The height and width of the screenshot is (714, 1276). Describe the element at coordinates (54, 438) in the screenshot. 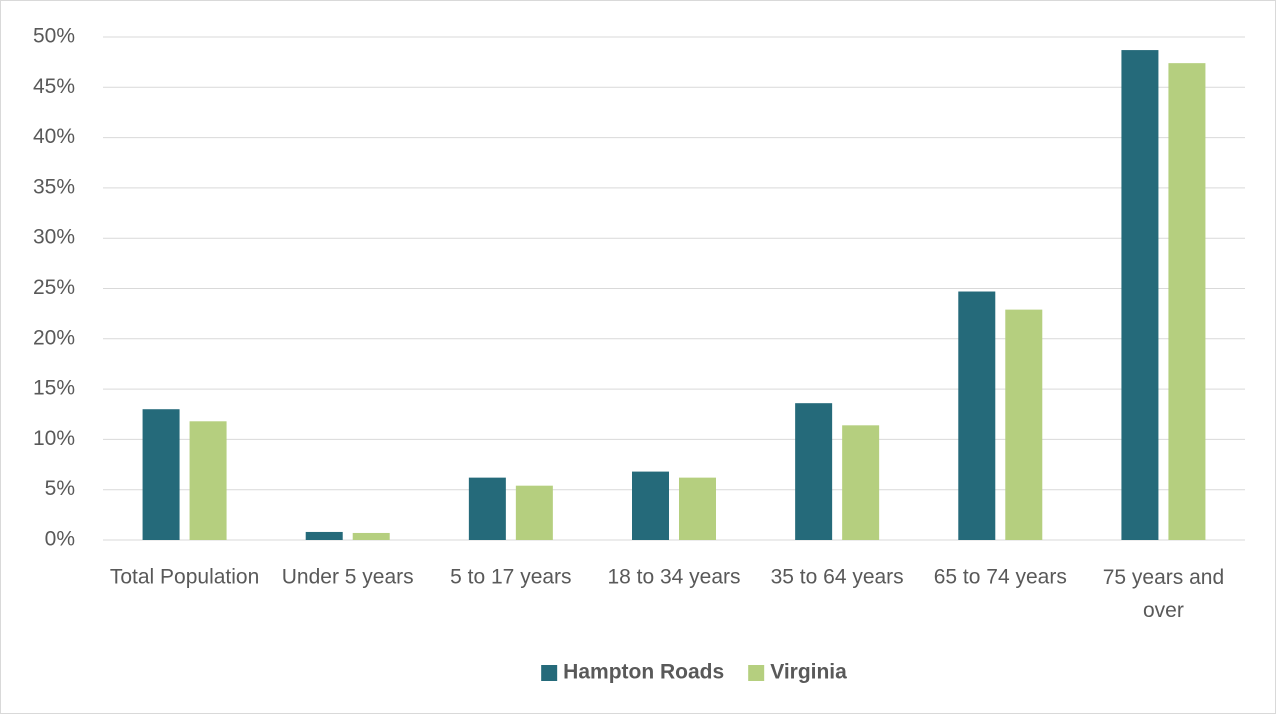

I see `y-tick-label: 10%` at that location.